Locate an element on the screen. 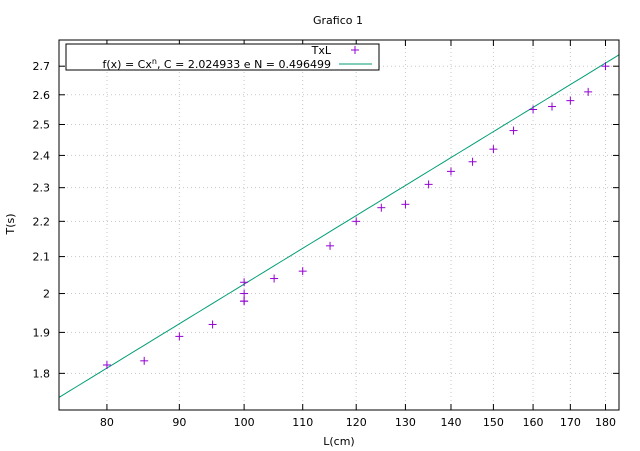  y-tick-label: 2.4 is located at coordinates (42, 155).